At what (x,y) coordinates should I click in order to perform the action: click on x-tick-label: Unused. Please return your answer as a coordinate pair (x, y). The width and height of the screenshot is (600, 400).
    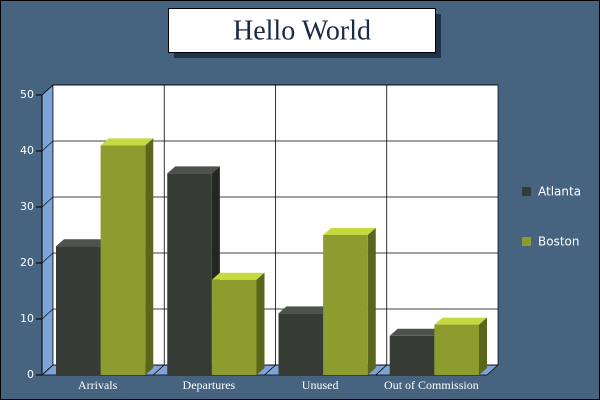
    Looking at the image, I should click on (320, 385).